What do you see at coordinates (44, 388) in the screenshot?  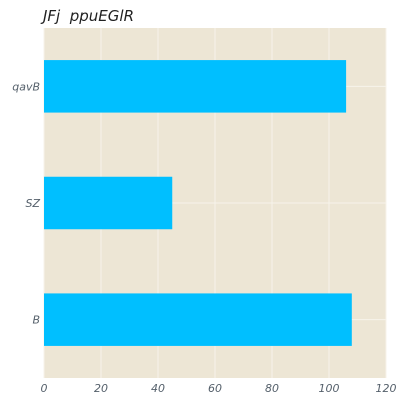 I see `x-tick-label-0: 0` at bounding box center [44, 388].